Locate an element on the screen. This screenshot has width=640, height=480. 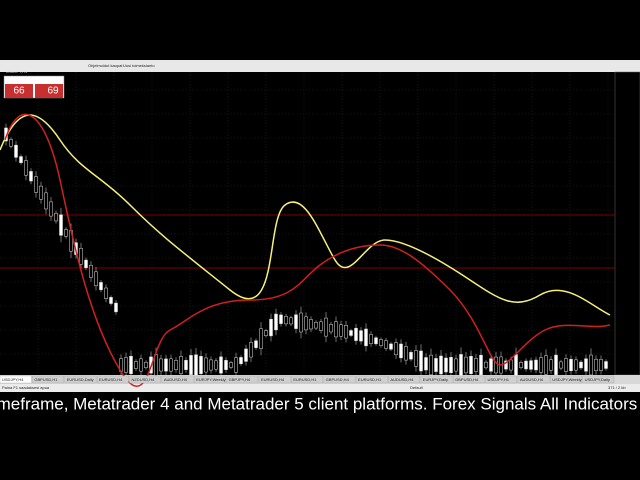
tab-label: AUDUSD,H4 is located at coordinates (402, 379).